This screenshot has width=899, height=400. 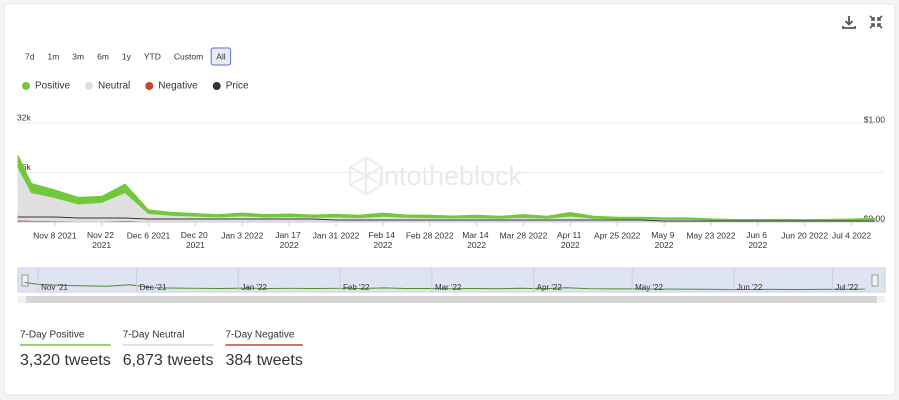 I want to click on scrollbar-thumb, so click(x=451, y=299).